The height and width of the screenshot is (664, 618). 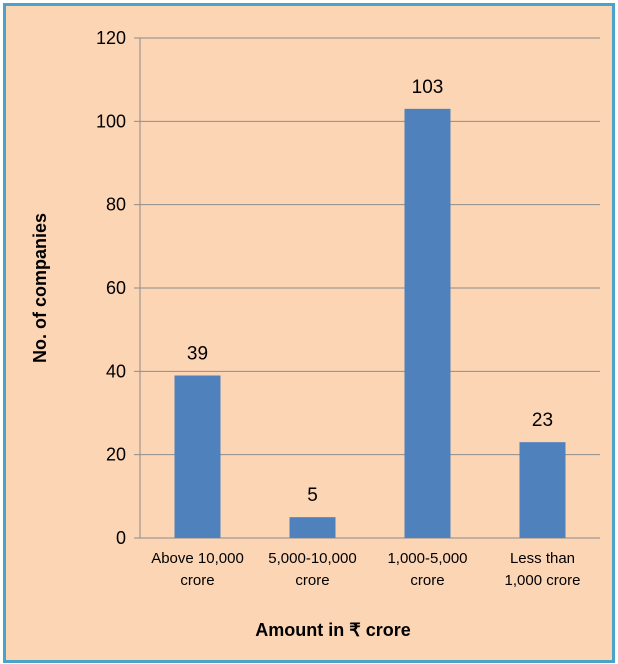 What do you see at coordinates (111, 38) in the screenshot?
I see `y-tick-label: 120` at bounding box center [111, 38].